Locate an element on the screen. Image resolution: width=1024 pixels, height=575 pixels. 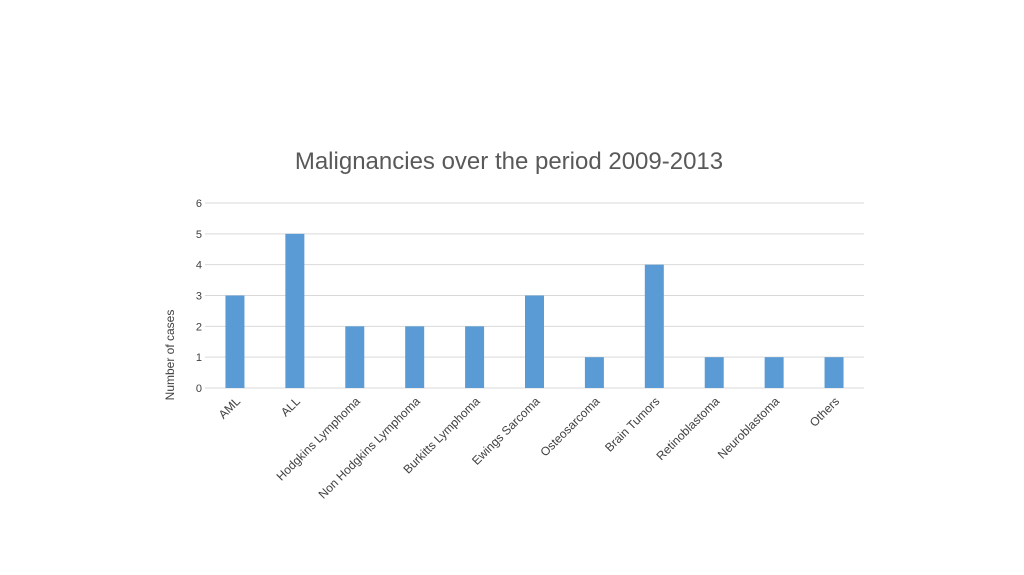
chart-title: Malignancies over the period 2009-2013 is located at coordinates (509, 161).